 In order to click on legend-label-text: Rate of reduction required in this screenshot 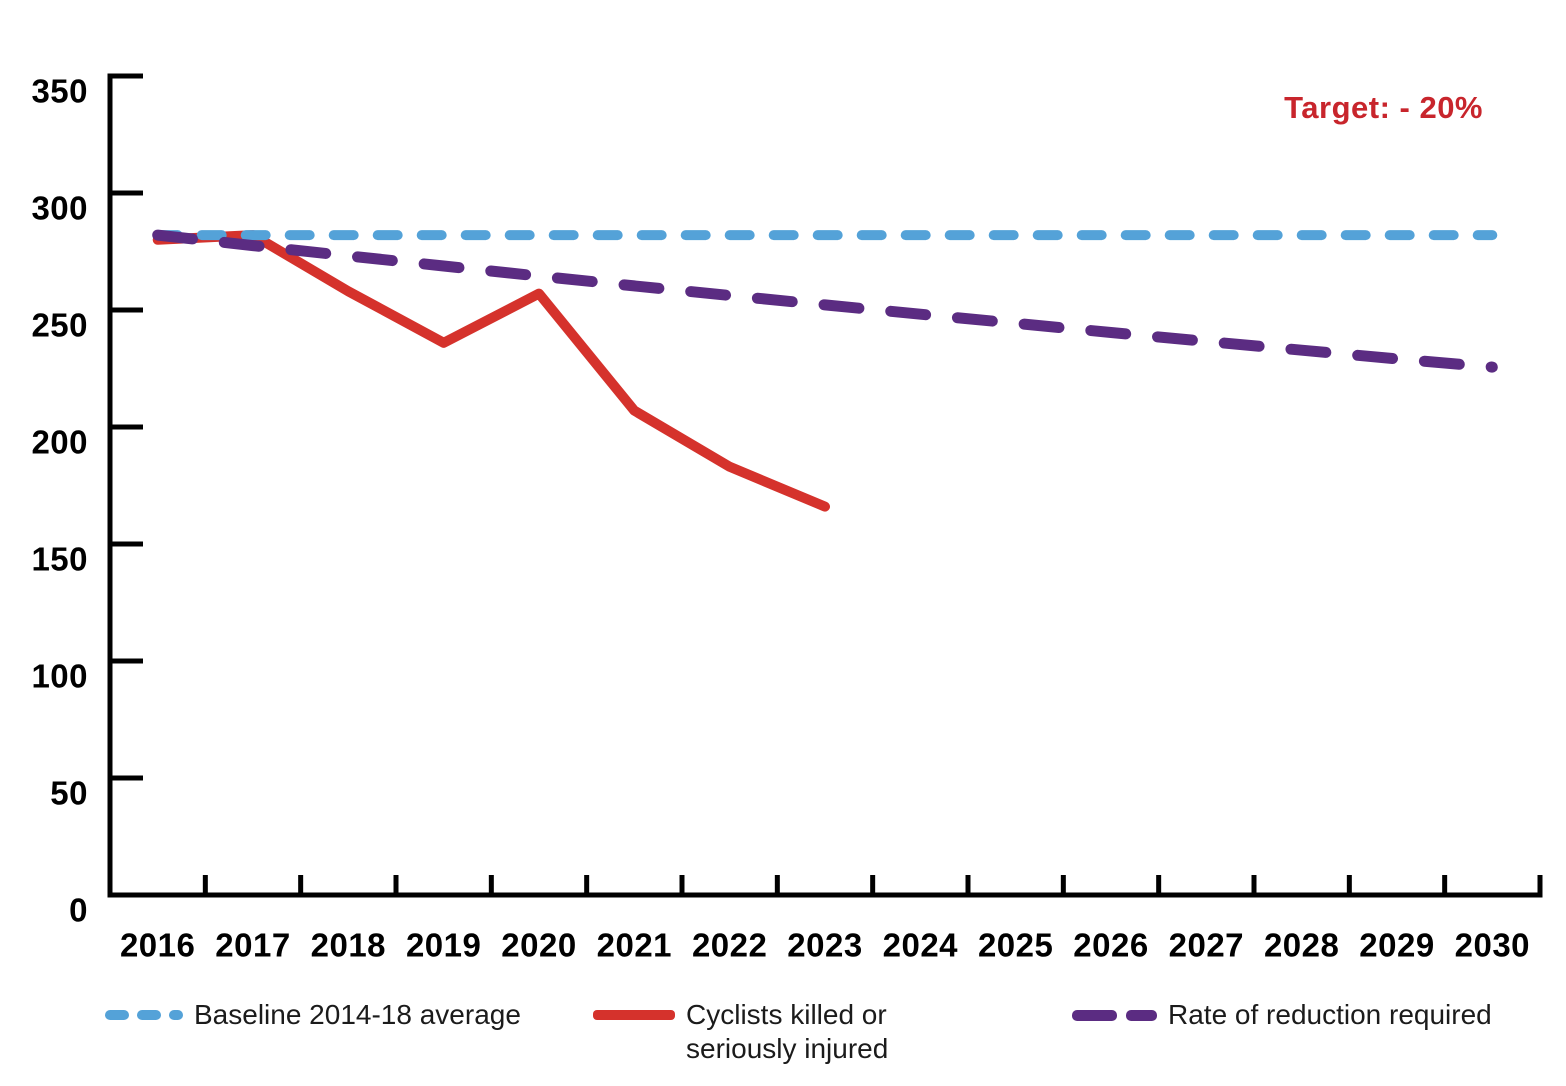, I will do `click(1330, 1014)`.